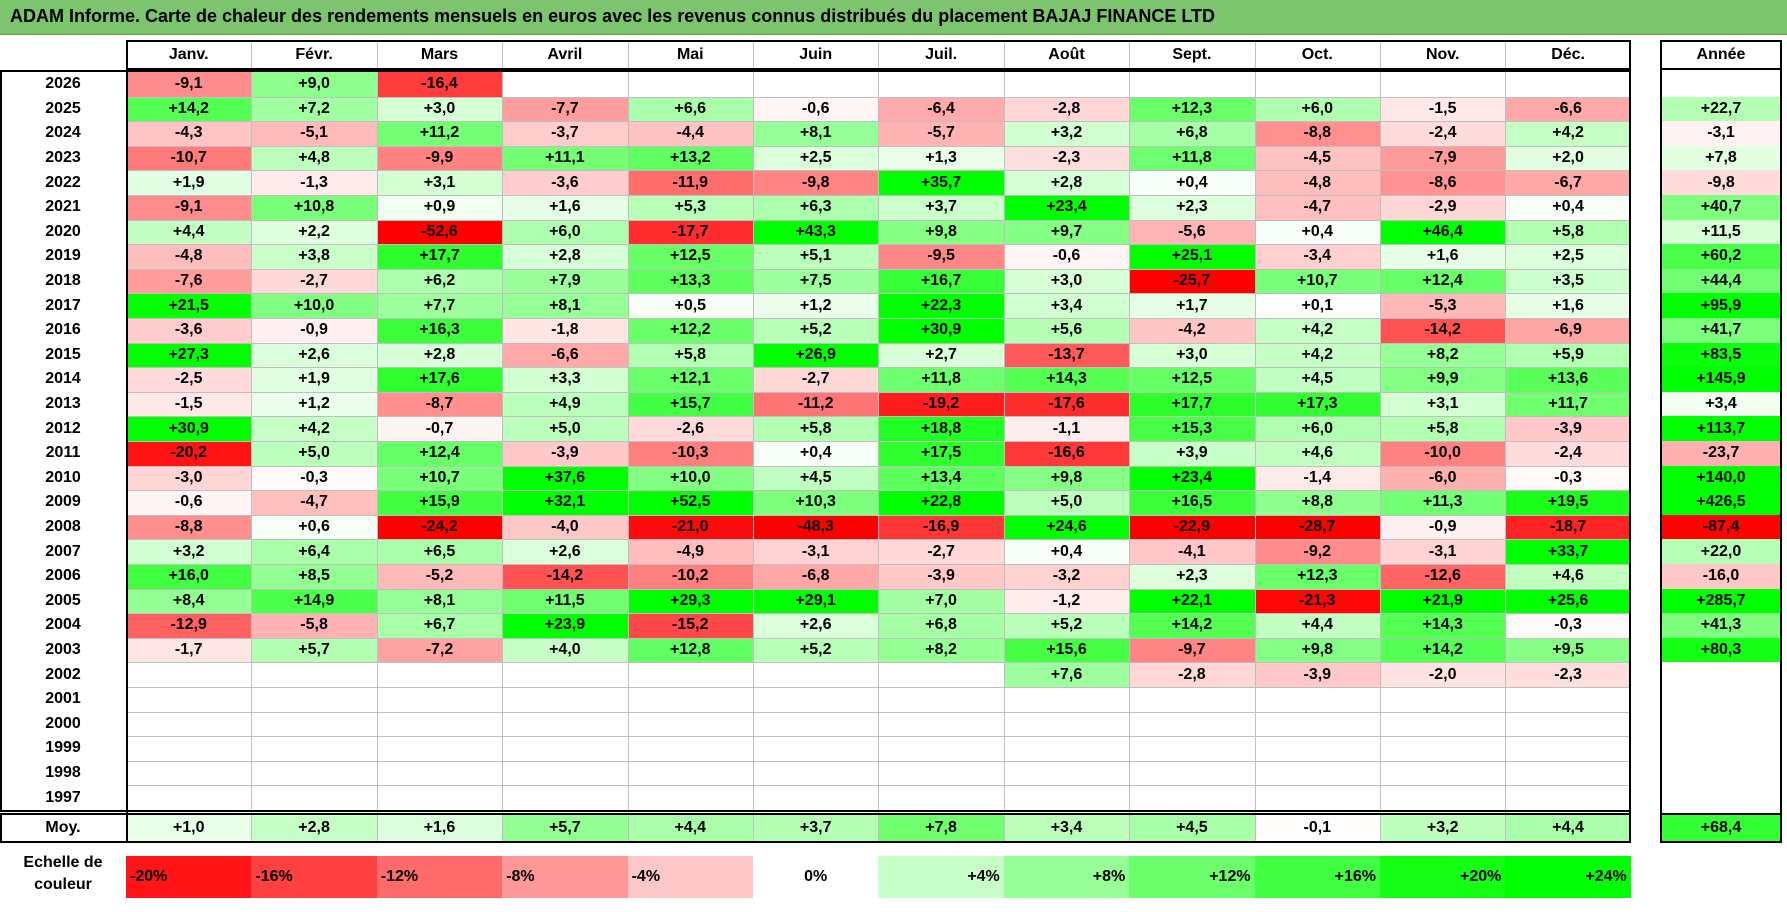  I want to click on heat-cell: +0,4, so click(1568, 207).